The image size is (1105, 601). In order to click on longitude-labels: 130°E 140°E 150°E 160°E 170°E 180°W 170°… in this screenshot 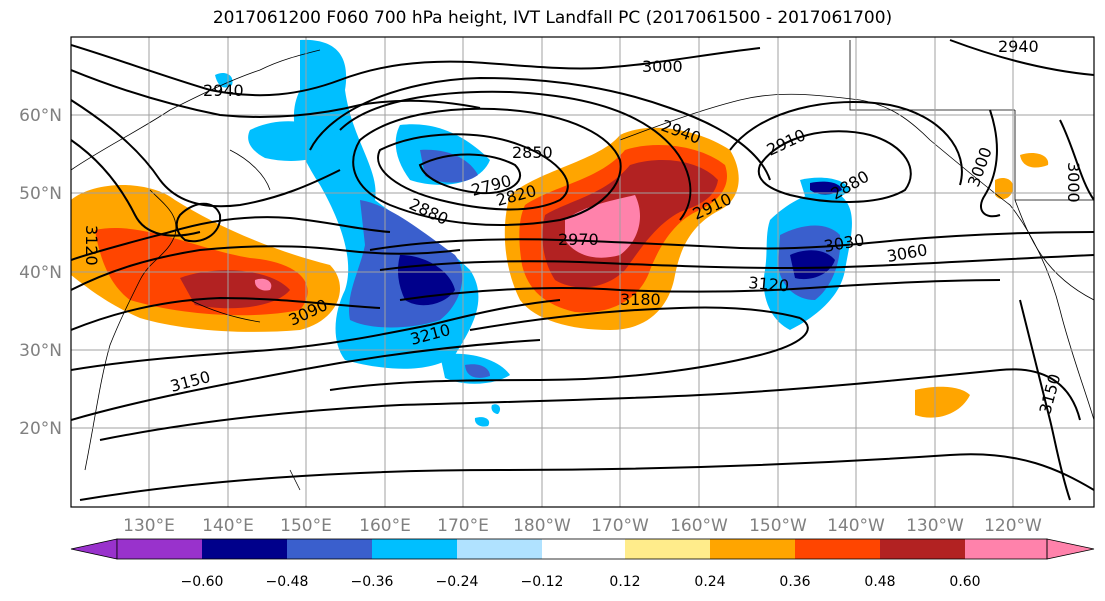, I will do `click(582, 526)`.